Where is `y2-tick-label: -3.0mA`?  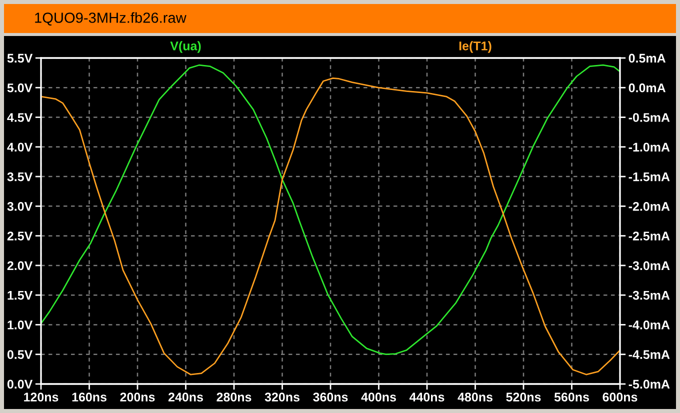 y2-tick-label: -3.0mA is located at coordinates (649, 265).